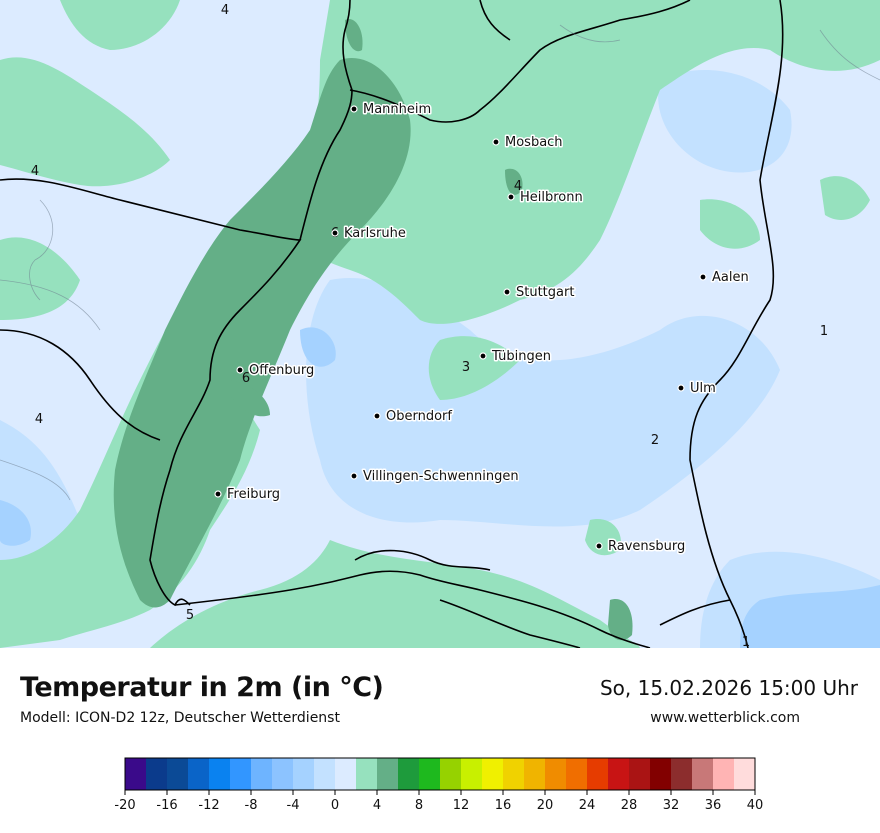 The width and height of the screenshot is (880, 833). Describe the element at coordinates (202, 687) in the screenshot. I see `map-title: Temperatur in 2m (in °C)` at that location.